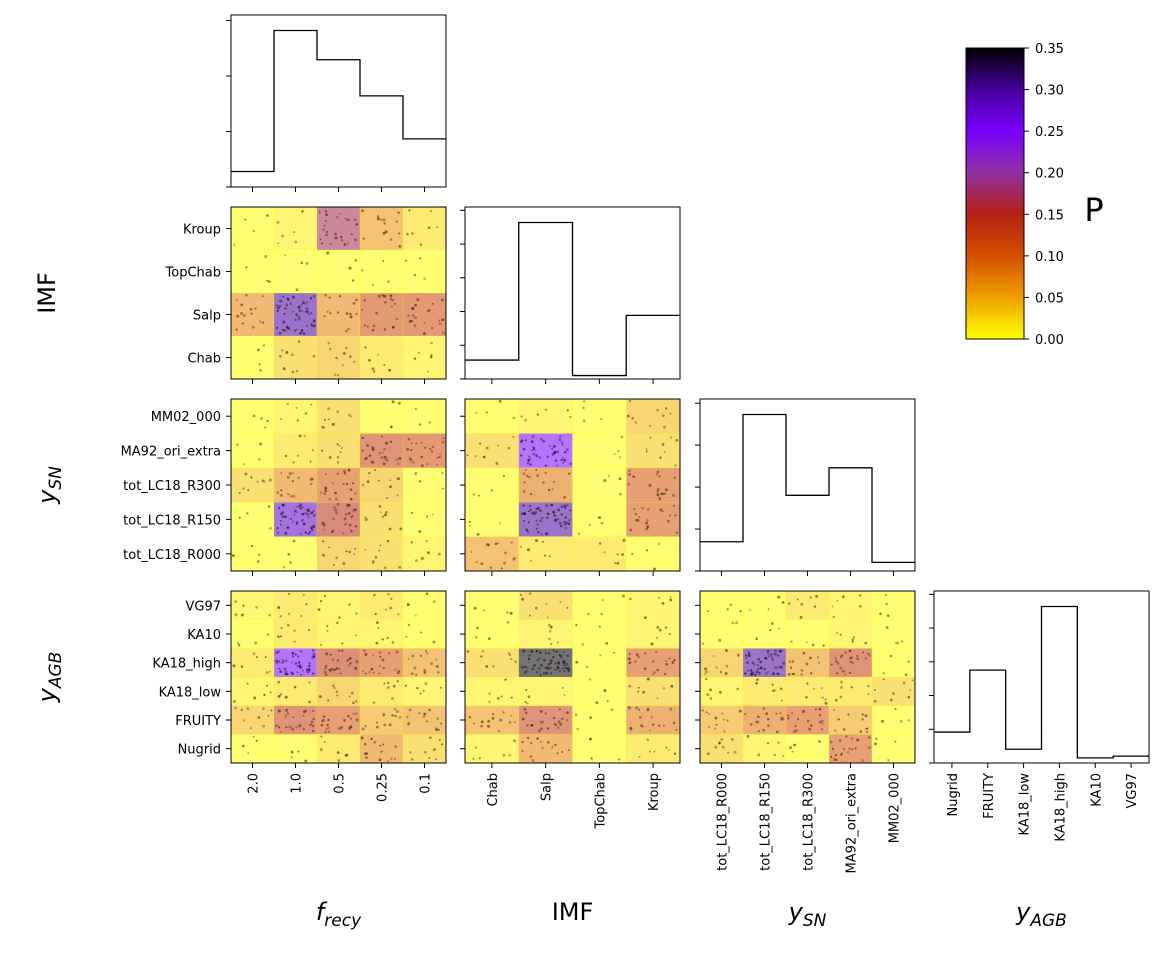 This screenshot has height=970, width=1164. What do you see at coordinates (172, 555) in the screenshot?
I see `y-tick-label: tot_LC18_R000` at bounding box center [172, 555].